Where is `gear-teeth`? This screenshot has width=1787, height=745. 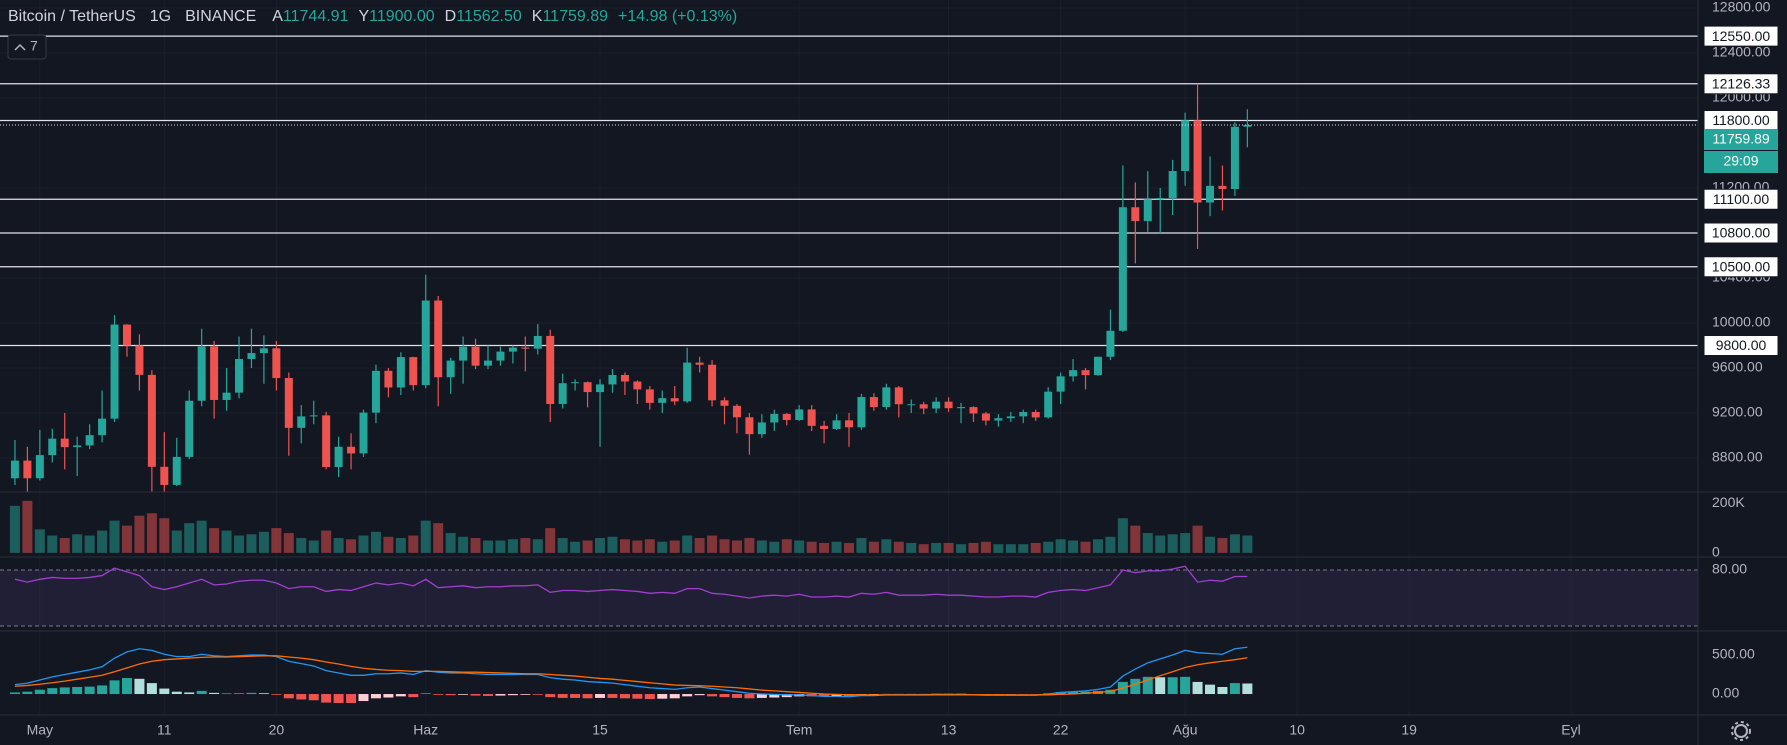 gear-teeth is located at coordinates (1741, 731).